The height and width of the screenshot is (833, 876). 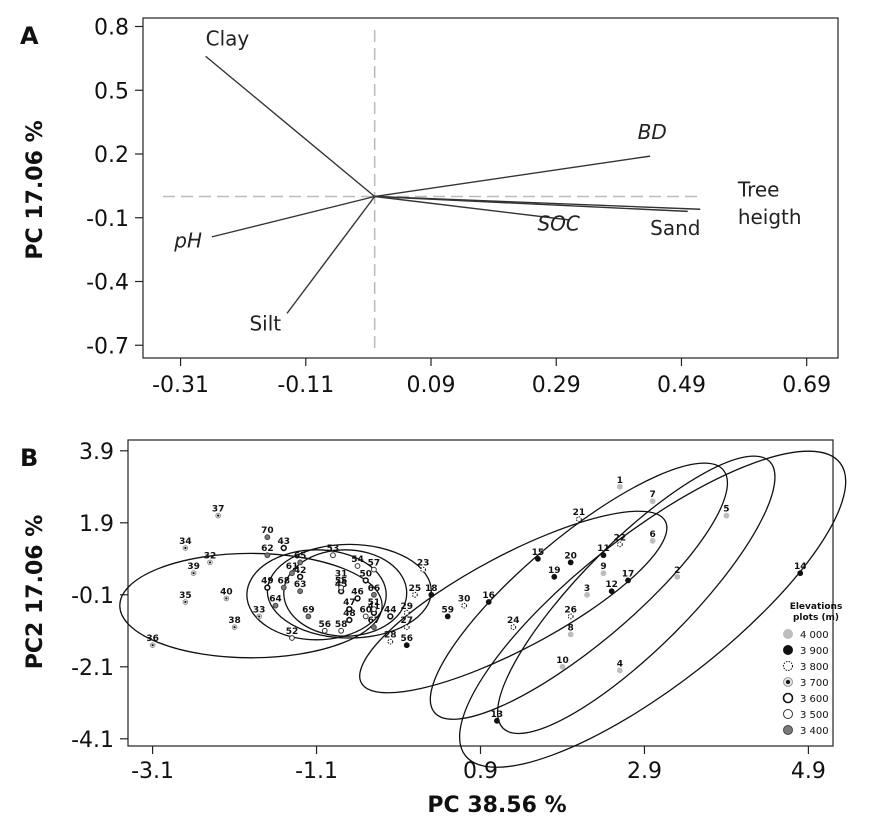 What do you see at coordinates (96, 524) in the screenshot?
I see `b-y-tick-label: 1.9` at bounding box center [96, 524].